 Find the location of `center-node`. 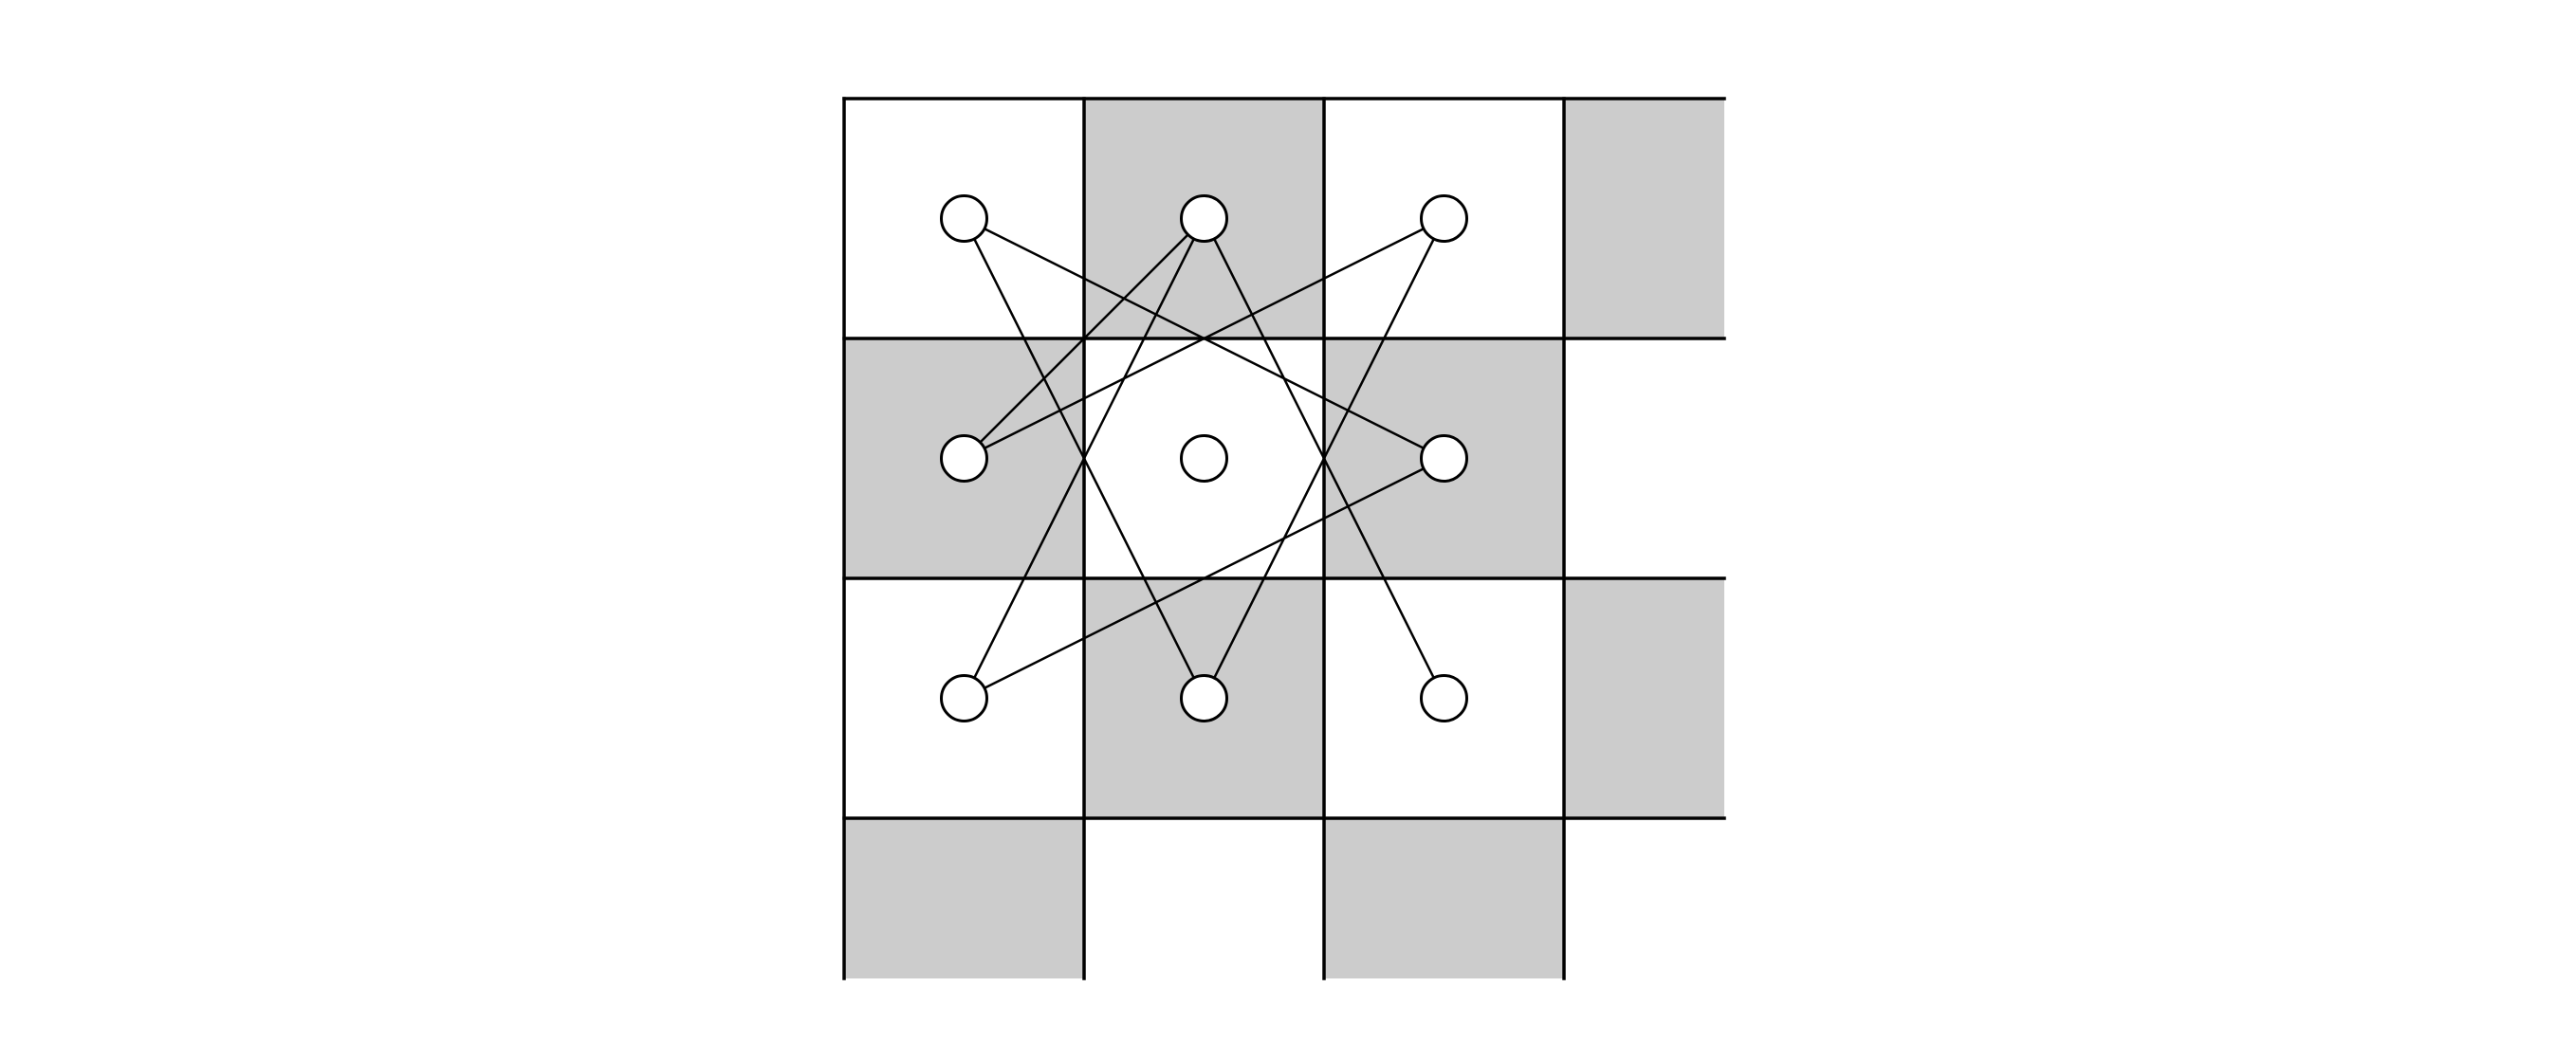

center-node is located at coordinates (1204, 458).